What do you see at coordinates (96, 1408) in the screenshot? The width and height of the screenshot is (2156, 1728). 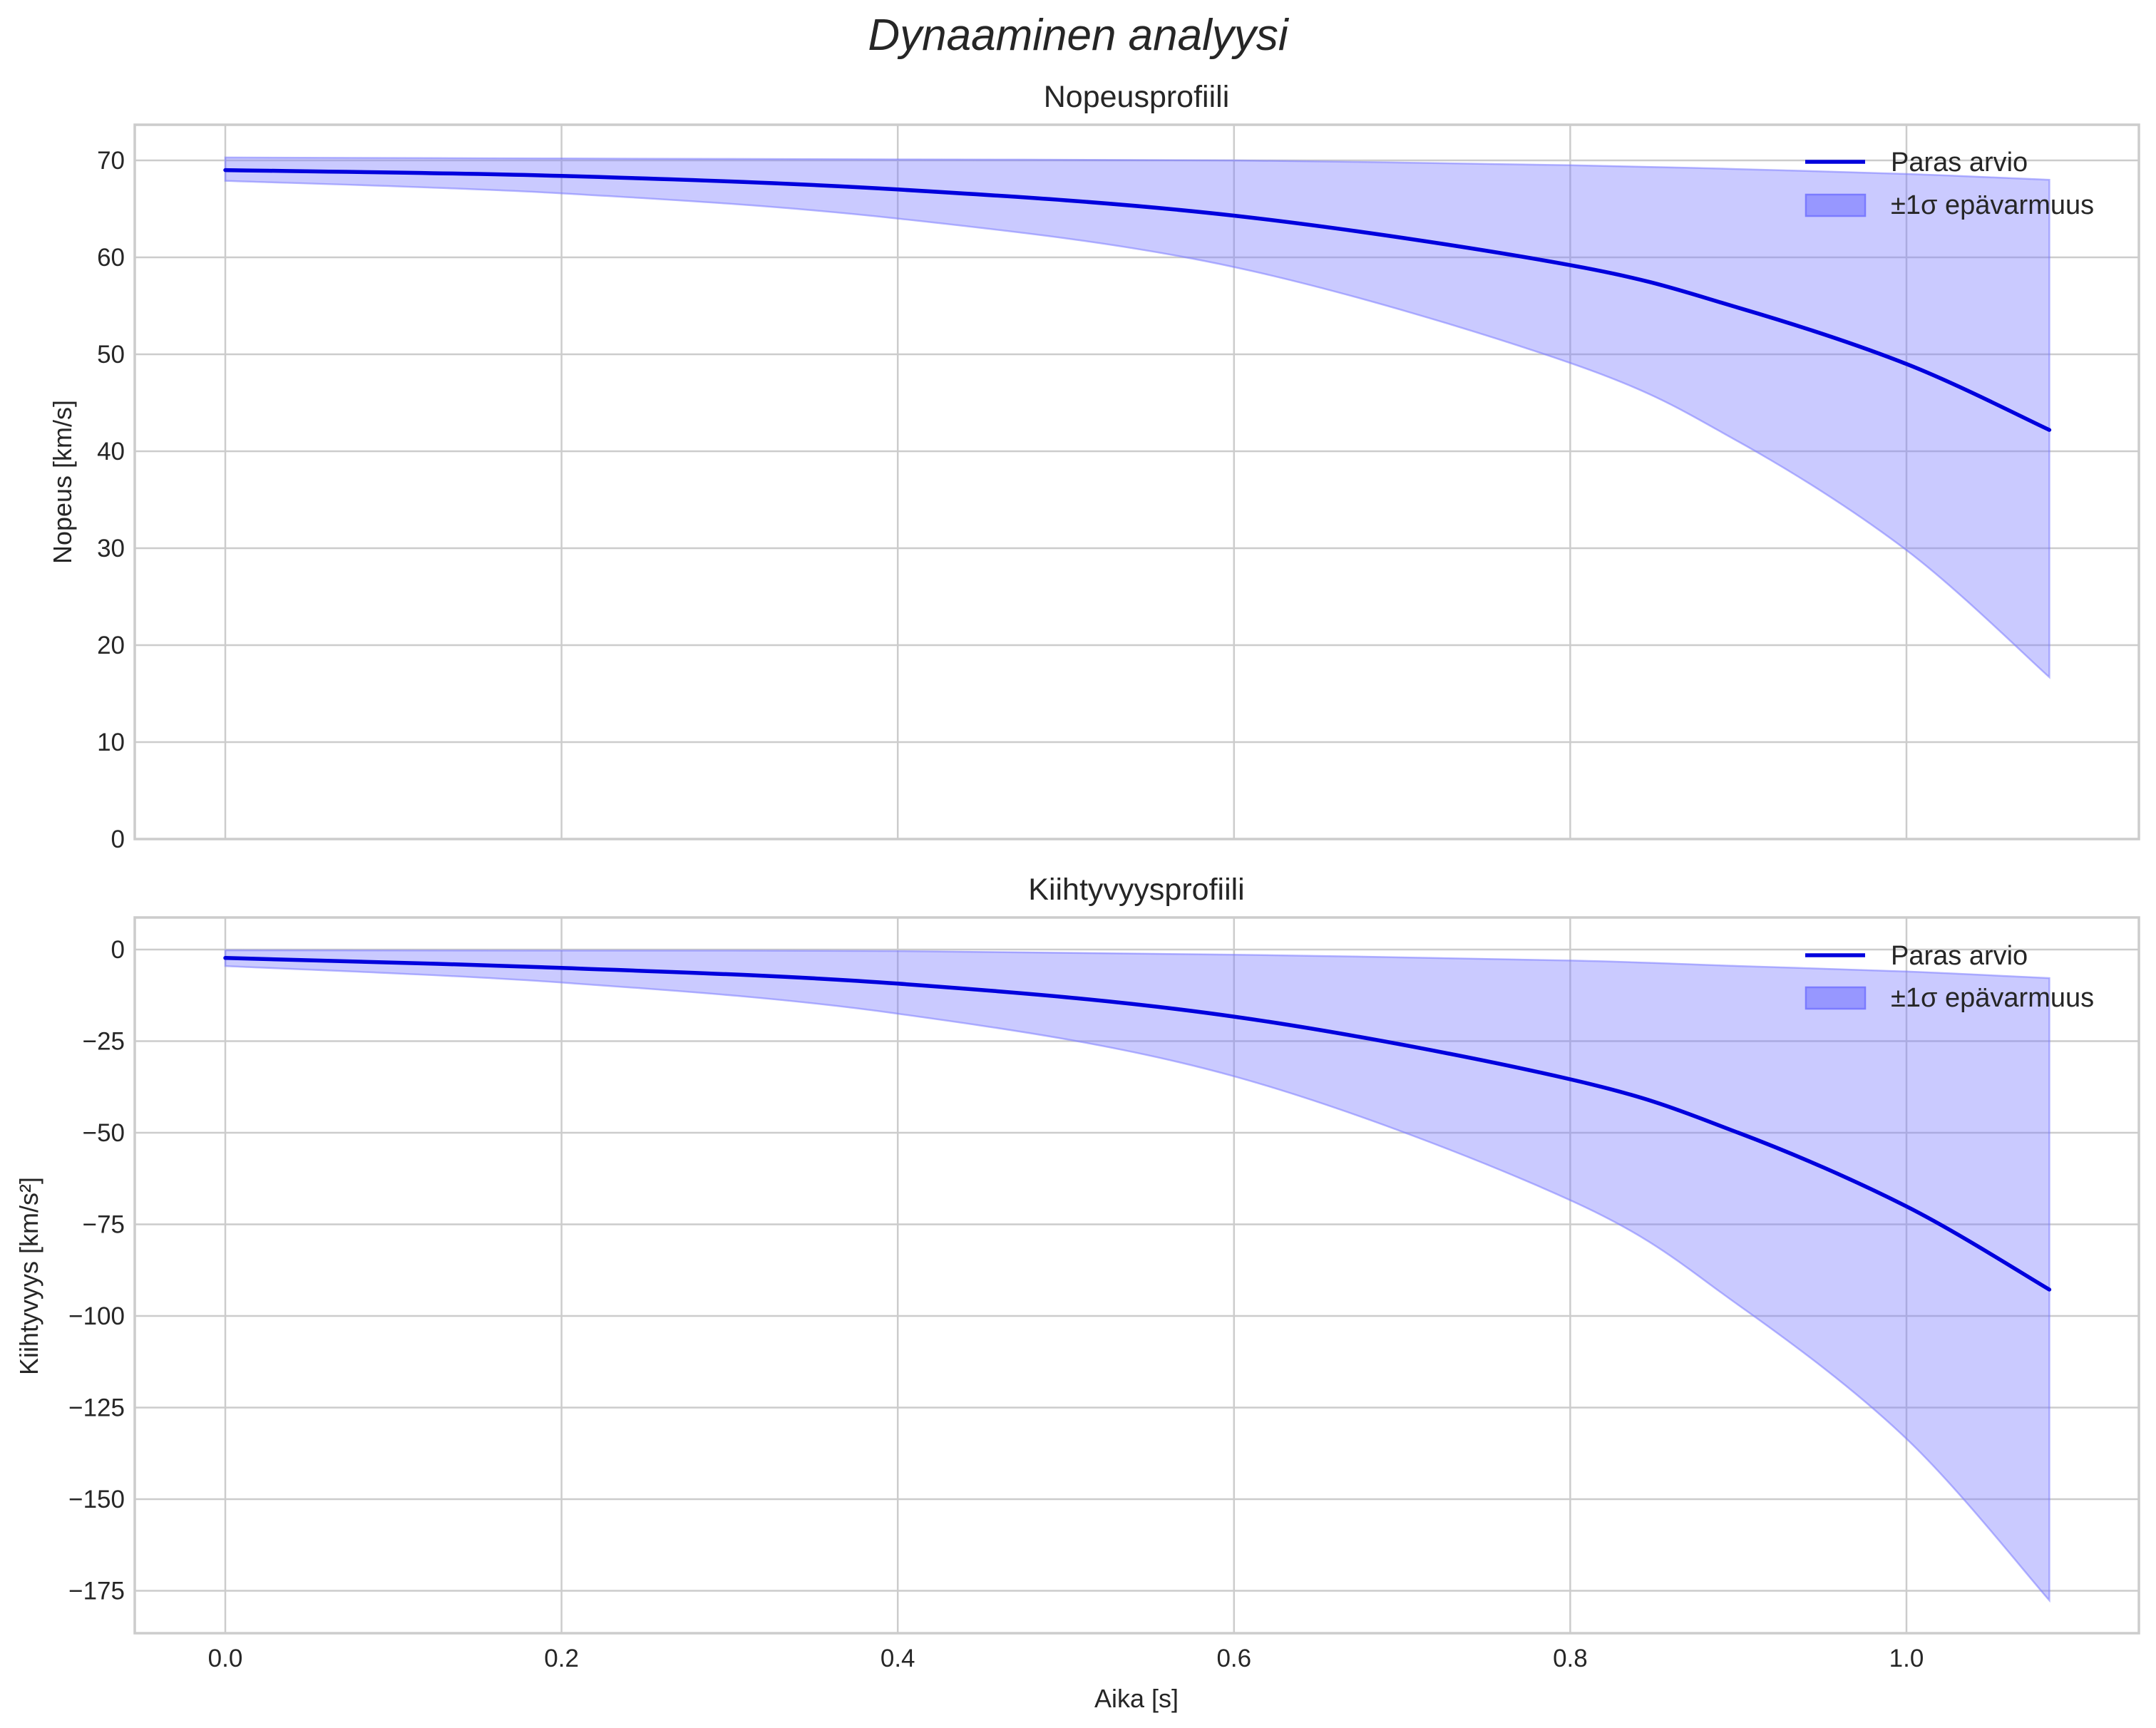 I see `y-tick-label: −125` at bounding box center [96, 1408].